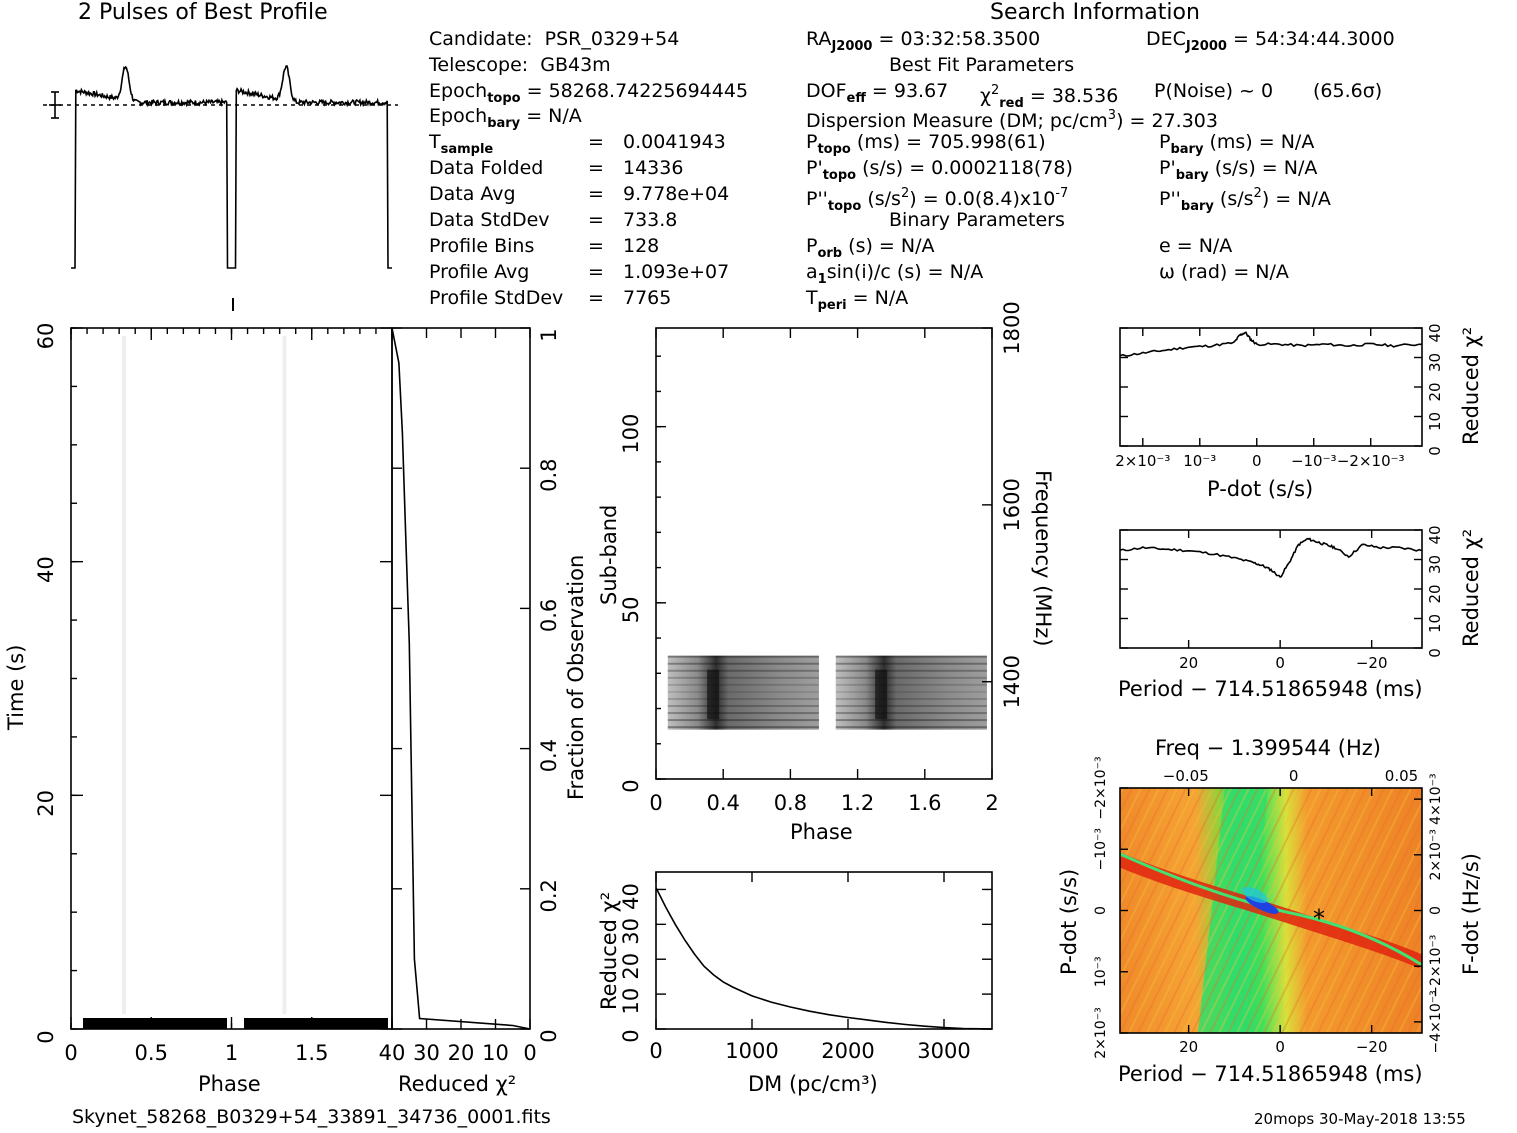  Describe the element at coordinates (641, 246) in the screenshot. I see `profile-bins-value: 128` at that location.